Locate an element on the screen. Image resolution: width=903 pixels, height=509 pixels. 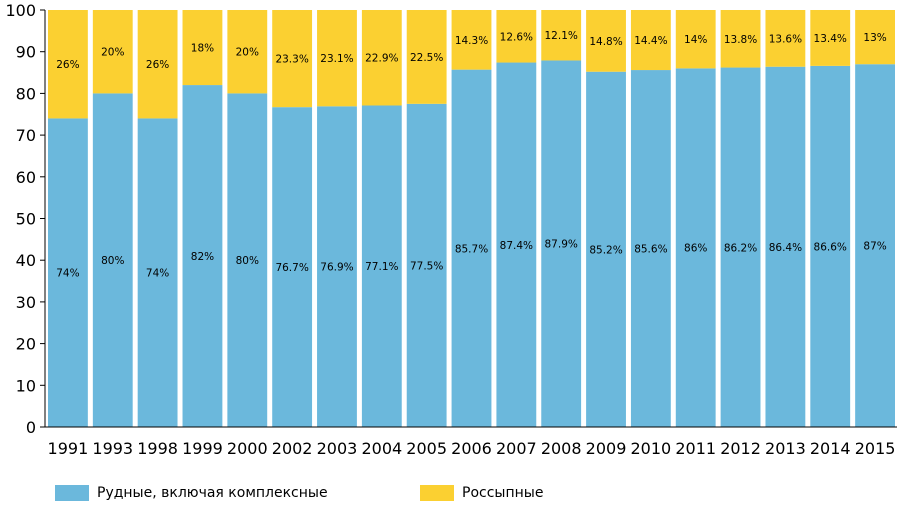
x-tick-label: 2011 is located at coordinates (695, 448).